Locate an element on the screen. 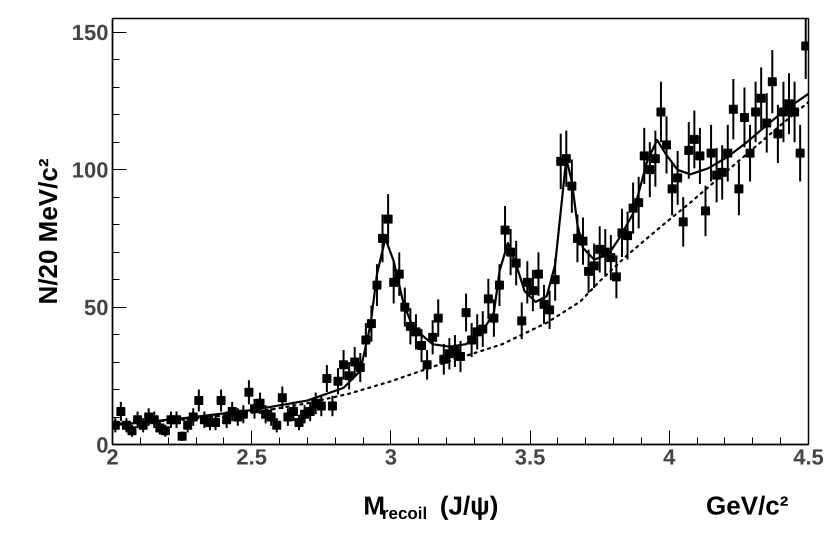  y-axis-title: N/20 MeV/c² is located at coordinates (47, 231).